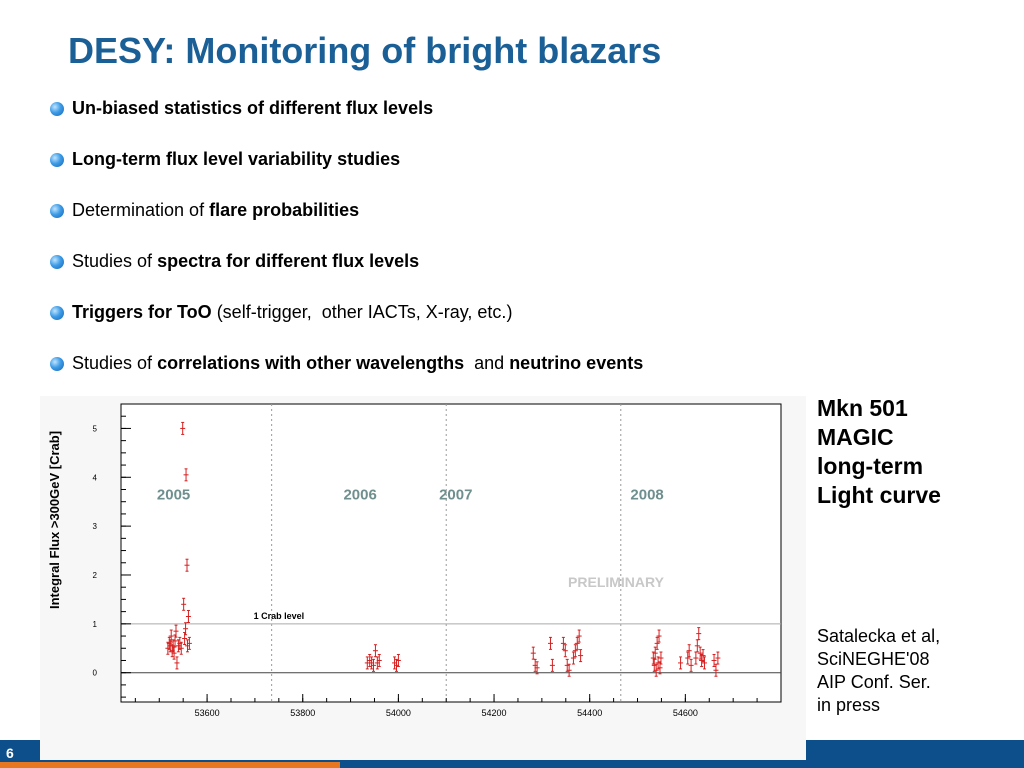 The height and width of the screenshot is (768, 1024). I want to click on y-tick-label: 1, so click(95, 624).